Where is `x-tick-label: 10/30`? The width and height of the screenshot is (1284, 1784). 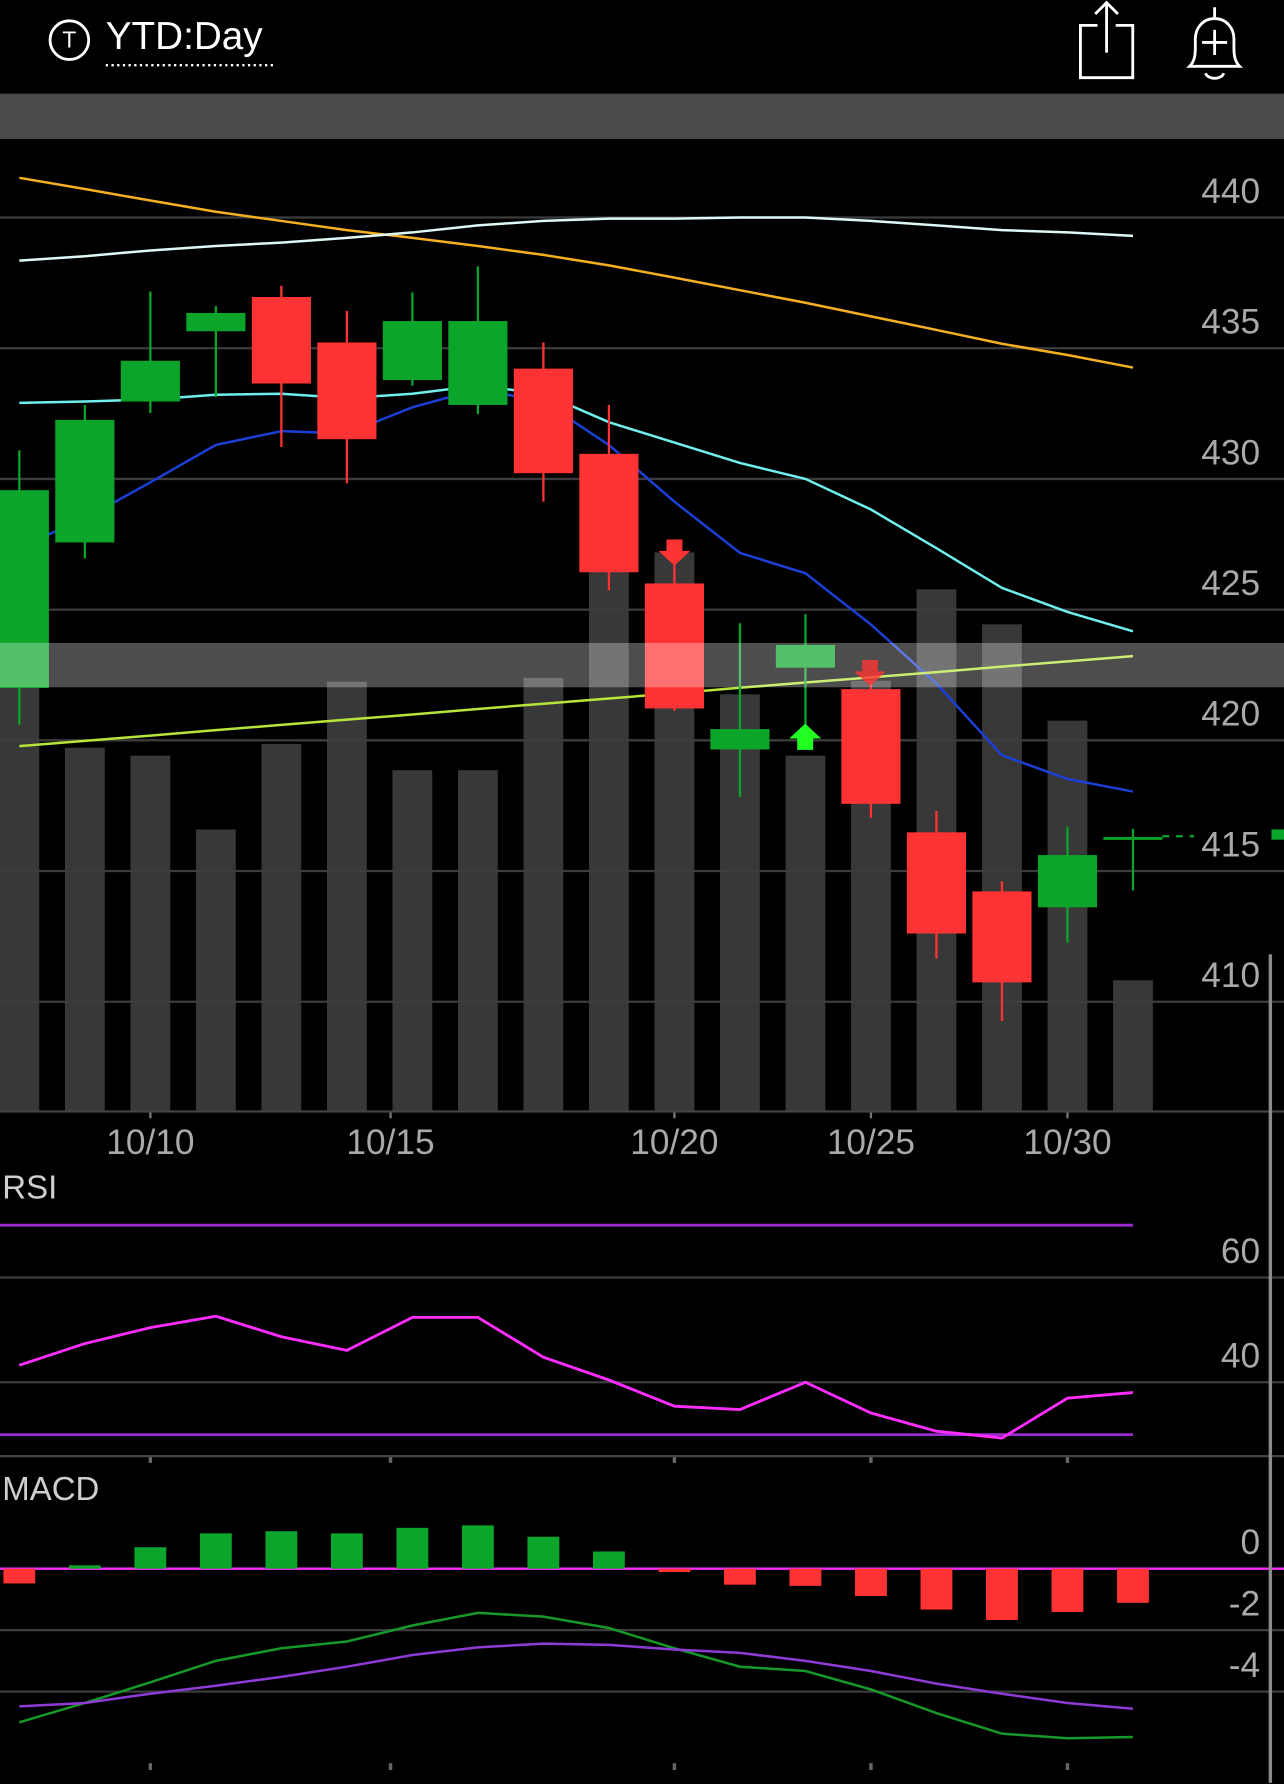
x-tick-label: 10/30 is located at coordinates (1067, 1142).